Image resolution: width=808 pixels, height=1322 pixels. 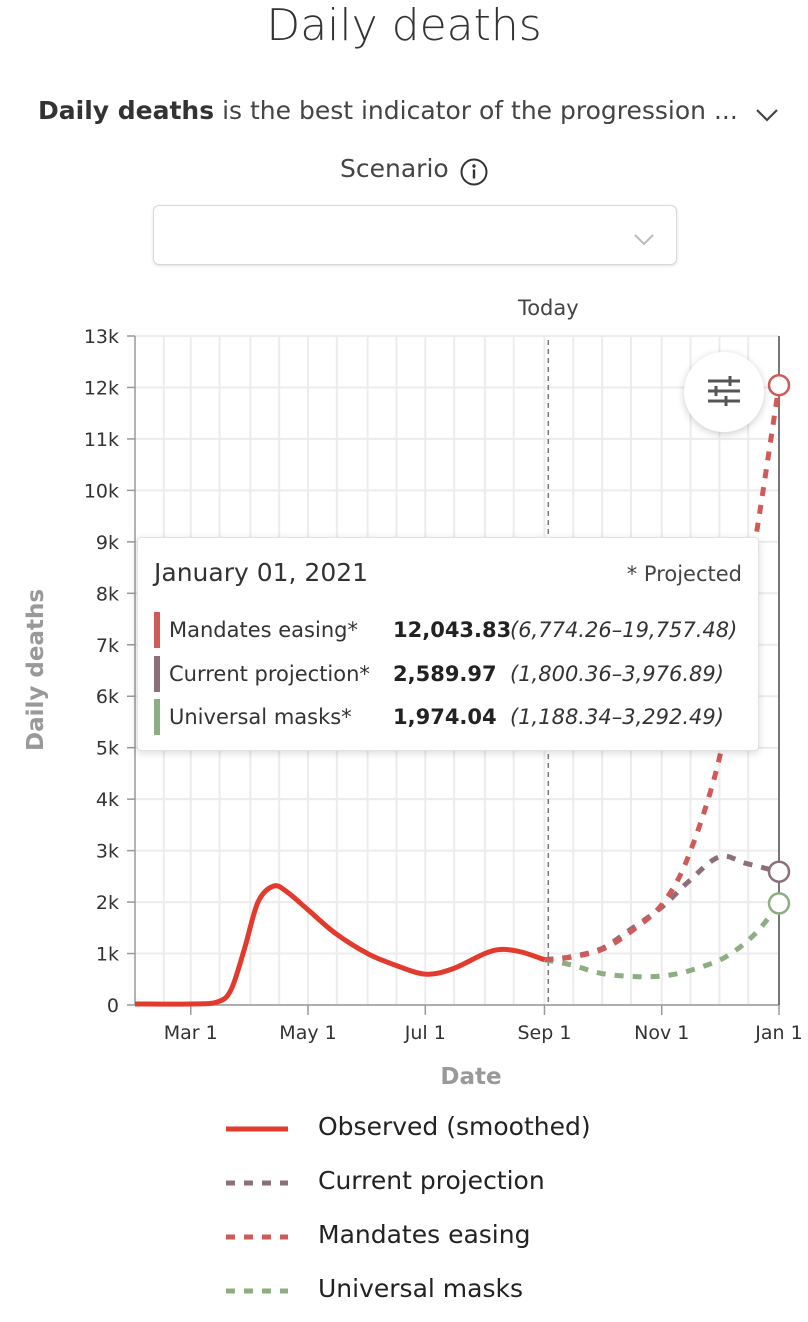 What do you see at coordinates (107, 543) in the screenshot?
I see `y-tick-label: 9k` at bounding box center [107, 543].